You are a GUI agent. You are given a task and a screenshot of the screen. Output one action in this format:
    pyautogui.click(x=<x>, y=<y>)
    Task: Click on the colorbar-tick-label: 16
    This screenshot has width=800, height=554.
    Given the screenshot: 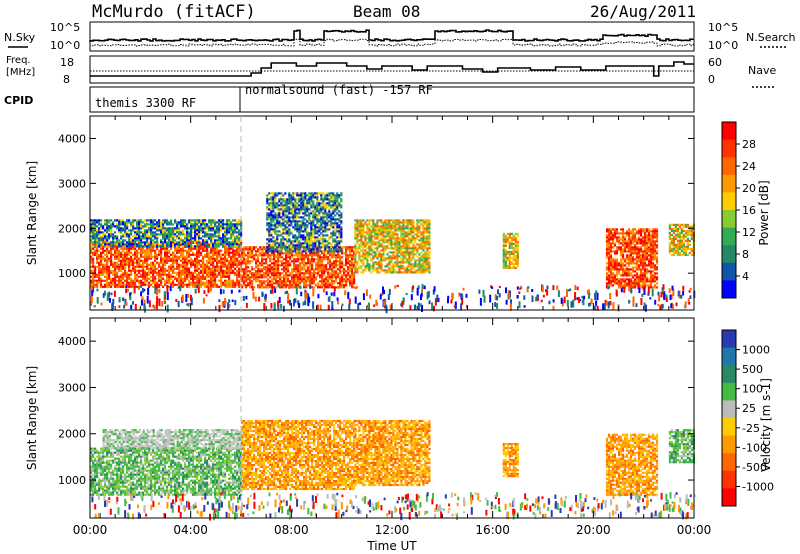 What is the action you would take?
    pyautogui.click(x=749, y=210)
    